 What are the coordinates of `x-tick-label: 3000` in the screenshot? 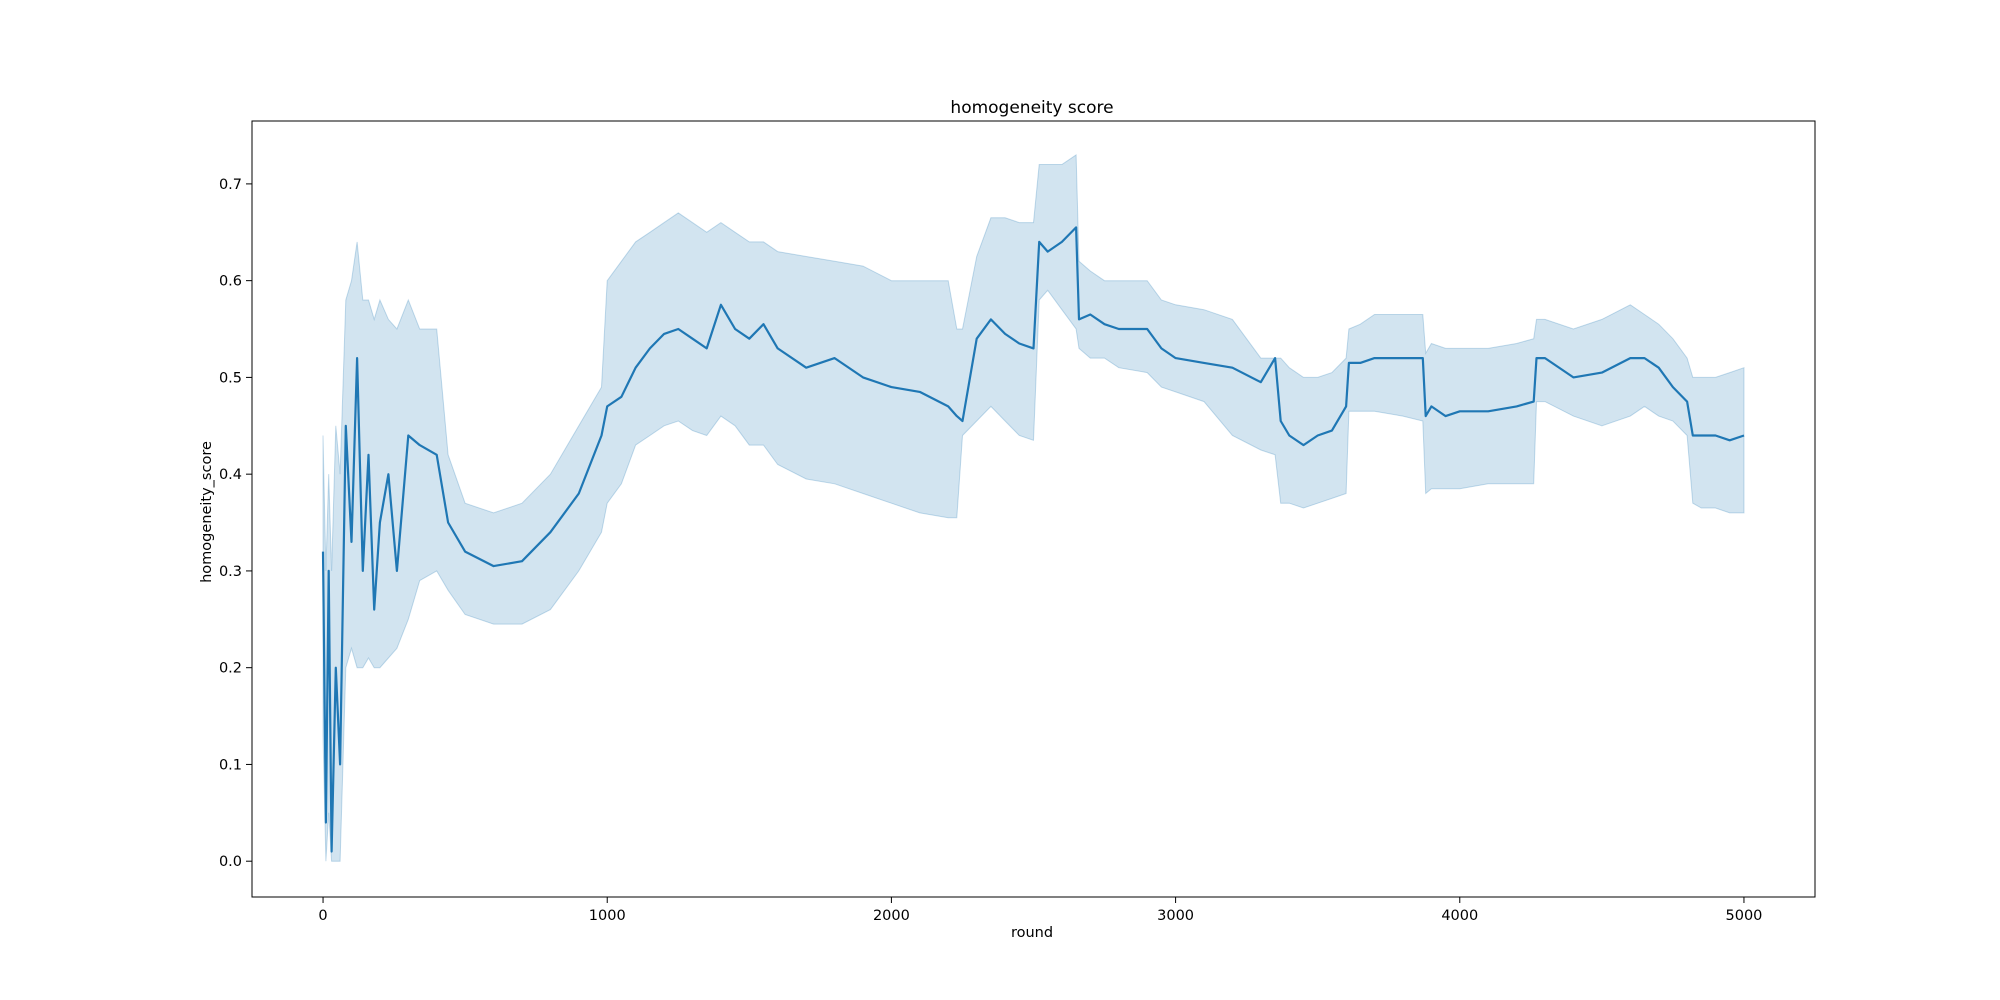 It's located at (1175, 916).